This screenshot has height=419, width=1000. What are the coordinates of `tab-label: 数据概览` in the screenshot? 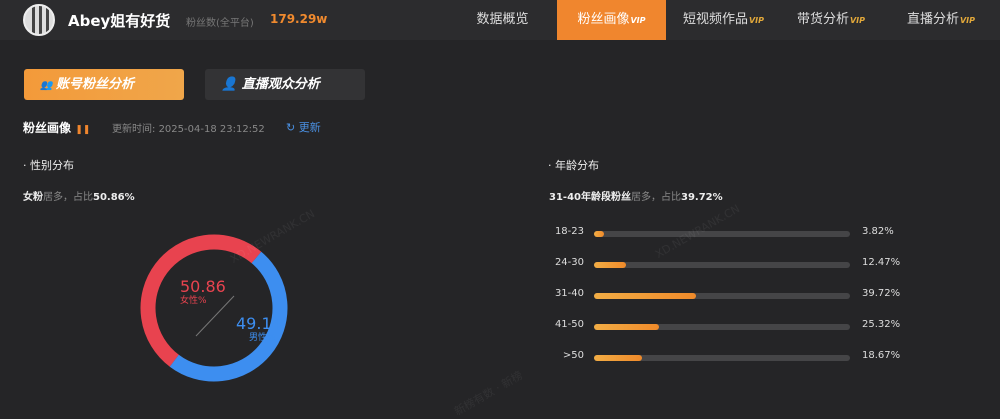 It's located at (502, 19).